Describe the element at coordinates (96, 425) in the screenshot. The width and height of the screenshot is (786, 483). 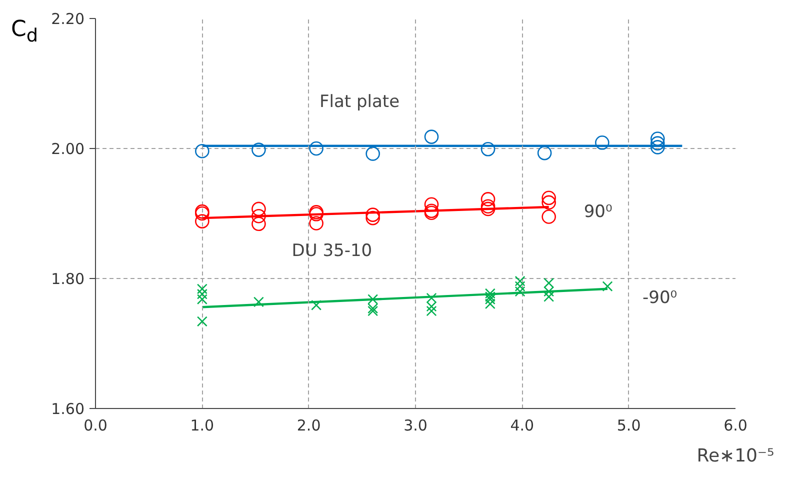
I see `x-tick-label: 0.0` at that location.